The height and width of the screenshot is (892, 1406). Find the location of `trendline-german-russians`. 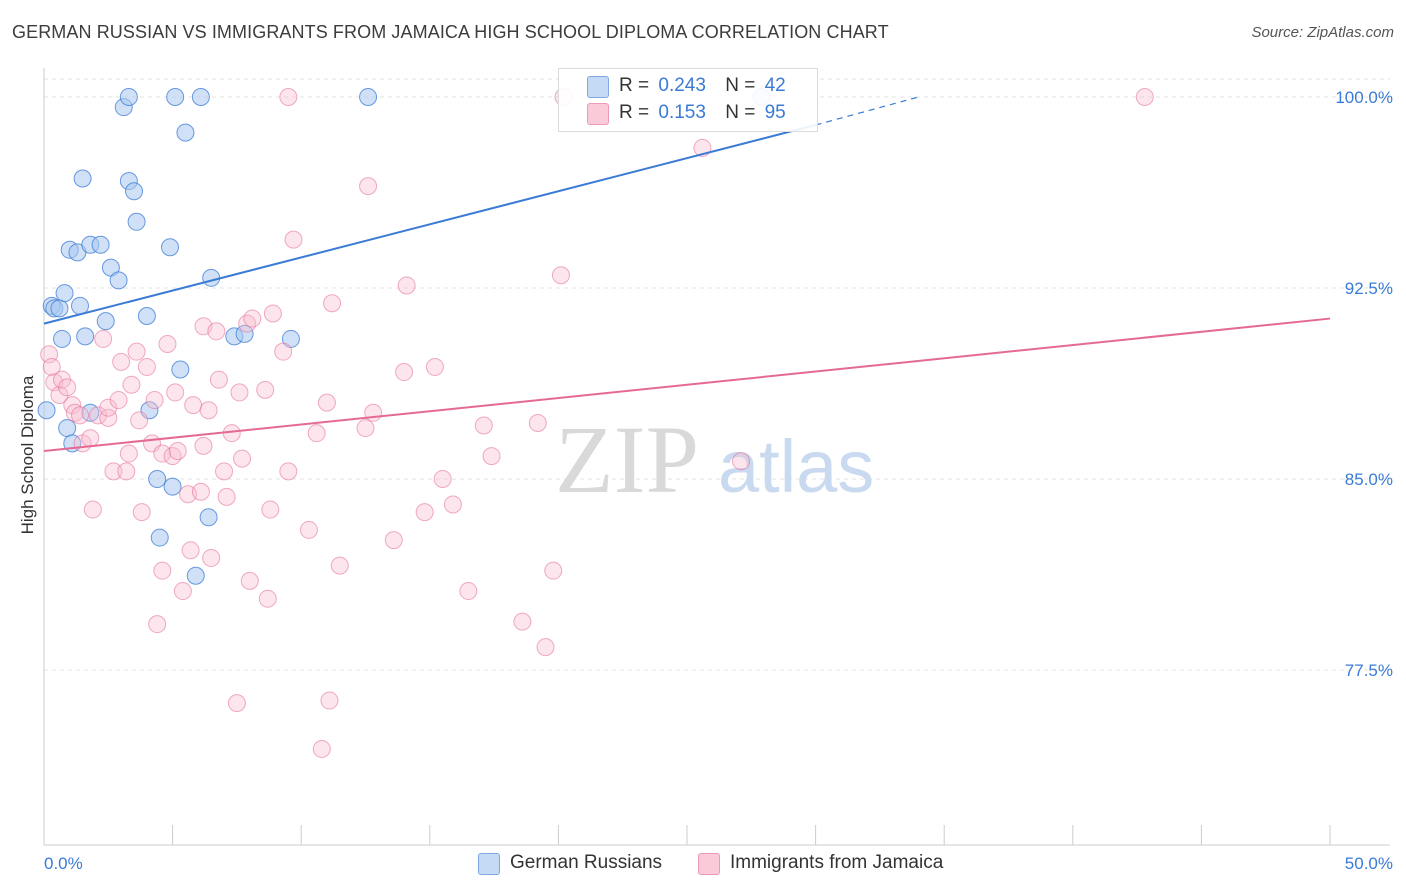

trendline-german-russians is located at coordinates (429, 224).